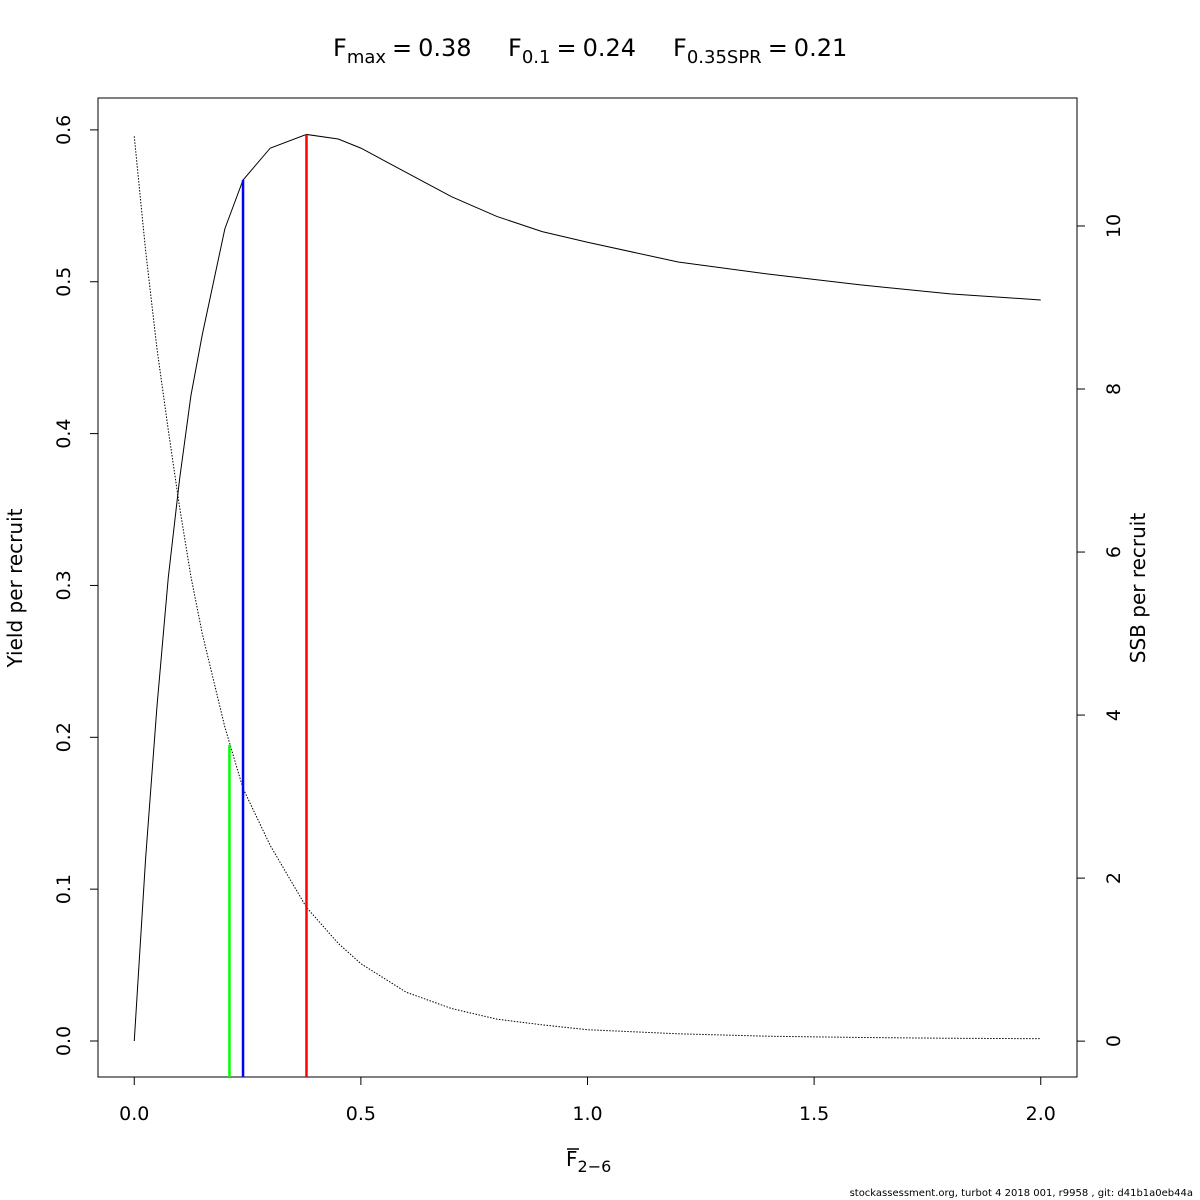  I want to click on title-value: 0.38, so click(444, 48).